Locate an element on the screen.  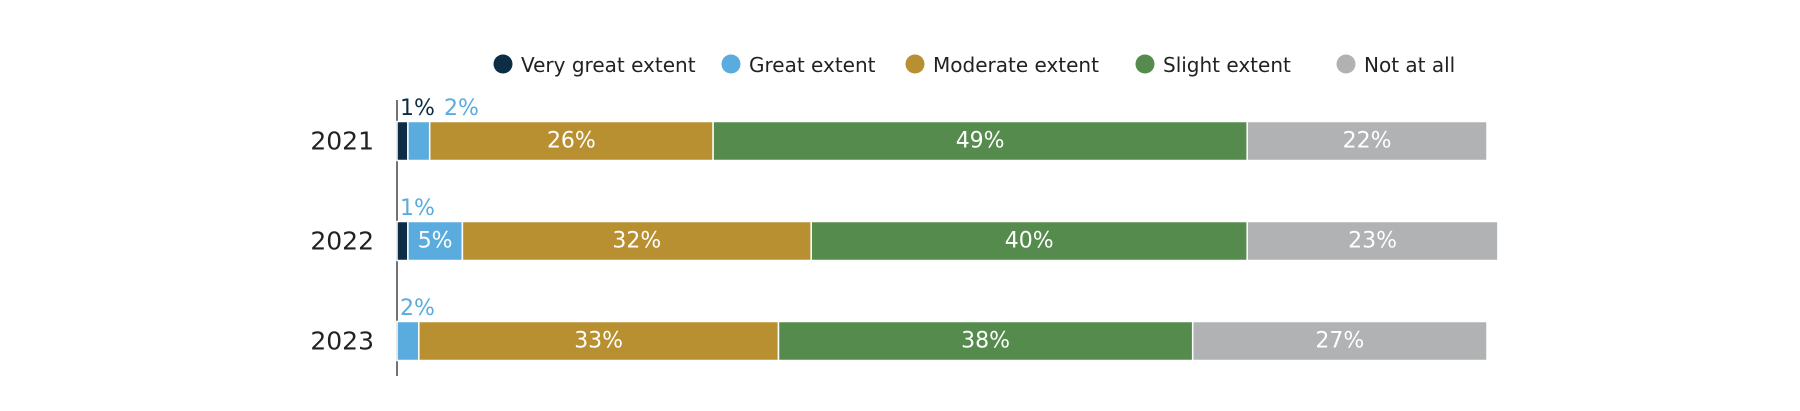
category-label-2021: 2021 is located at coordinates (342, 141).